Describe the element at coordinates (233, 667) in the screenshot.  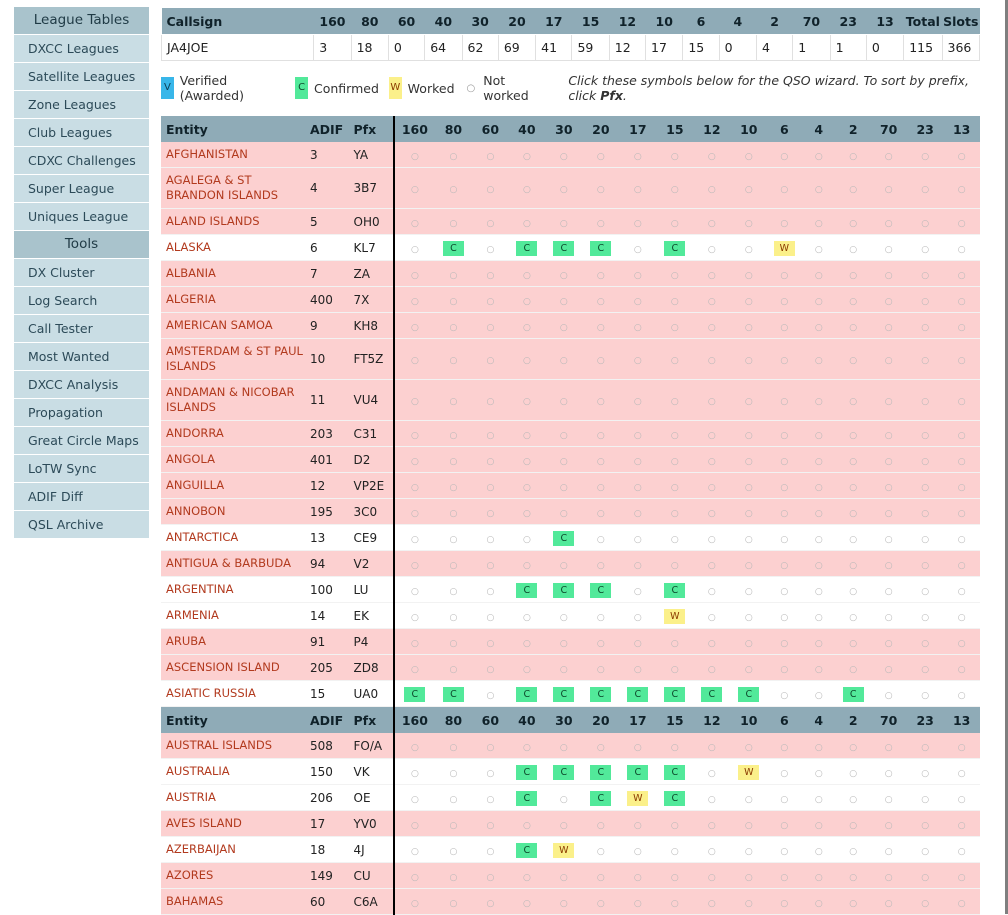
I see `entity-name: ASCENSION ISLAND` at that location.